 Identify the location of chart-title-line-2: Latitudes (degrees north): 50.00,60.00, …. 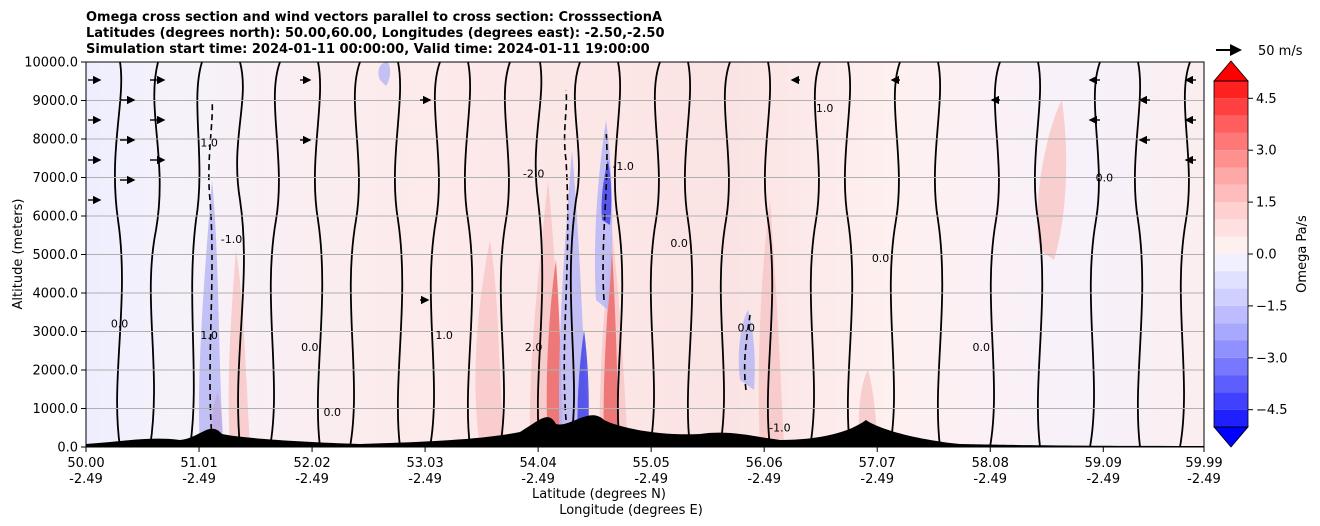
(375, 33).